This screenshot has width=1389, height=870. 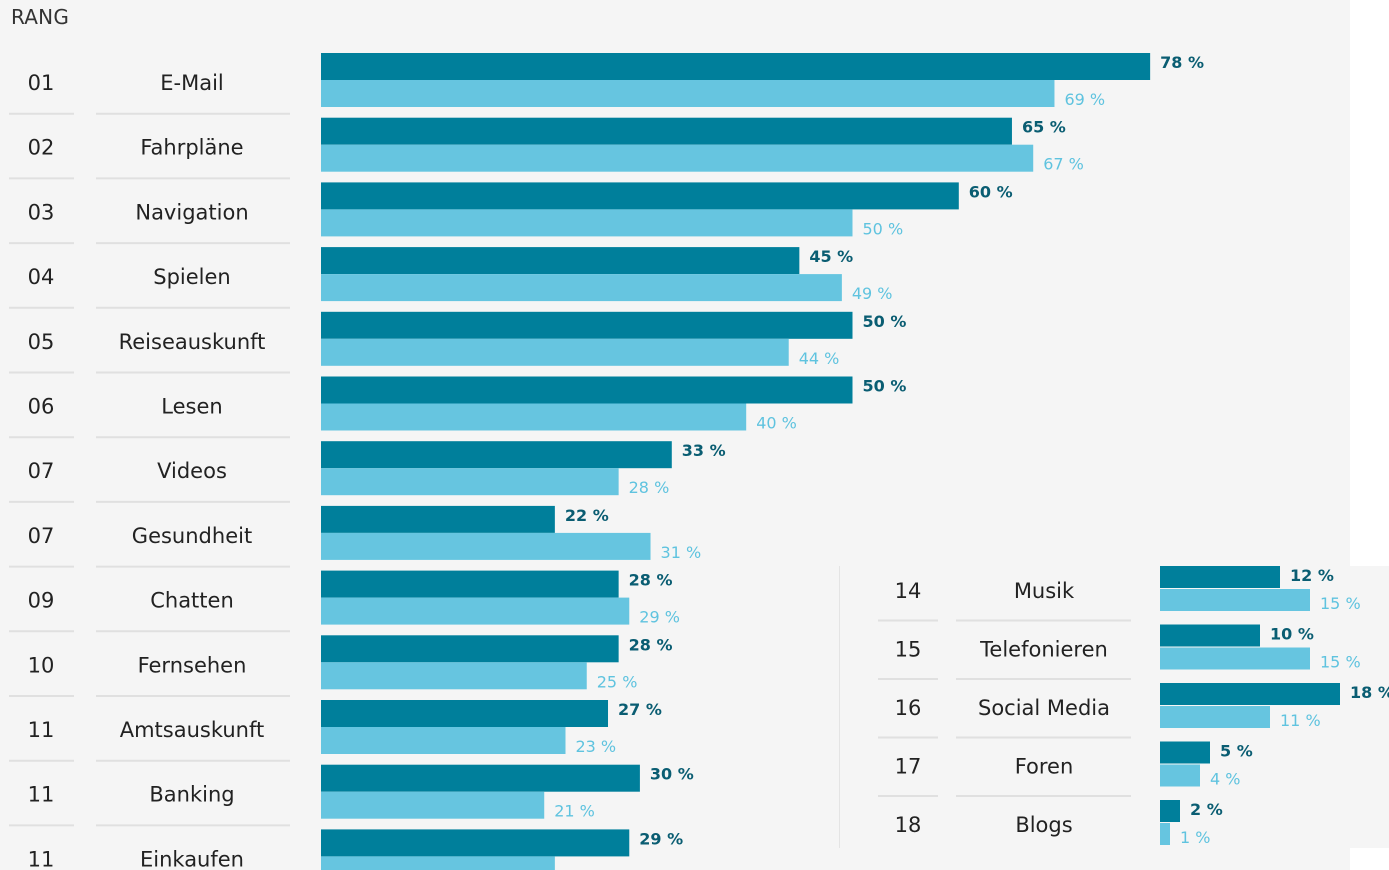 I want to click on bar-series2-navigation, so click(x=587, y=223).